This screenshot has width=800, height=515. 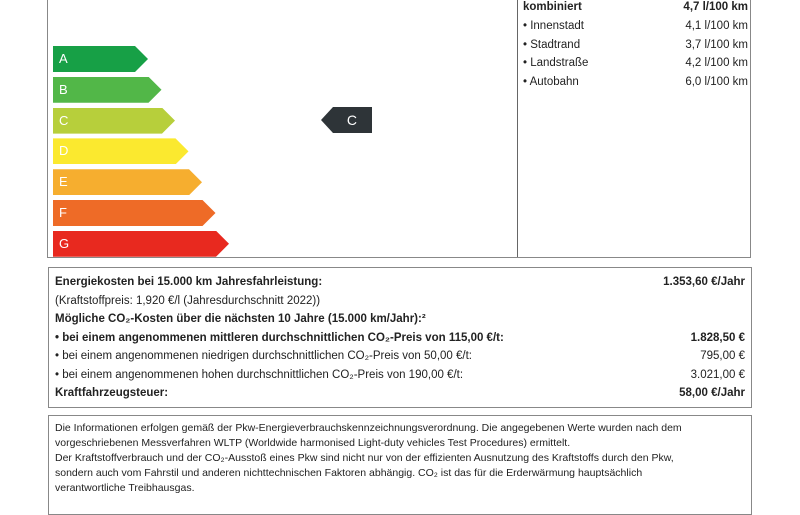 What do you see at coordinates (114, 121) in the screenshot?
I see `efficiency-class-c: C` at bounding box center [114, 121].